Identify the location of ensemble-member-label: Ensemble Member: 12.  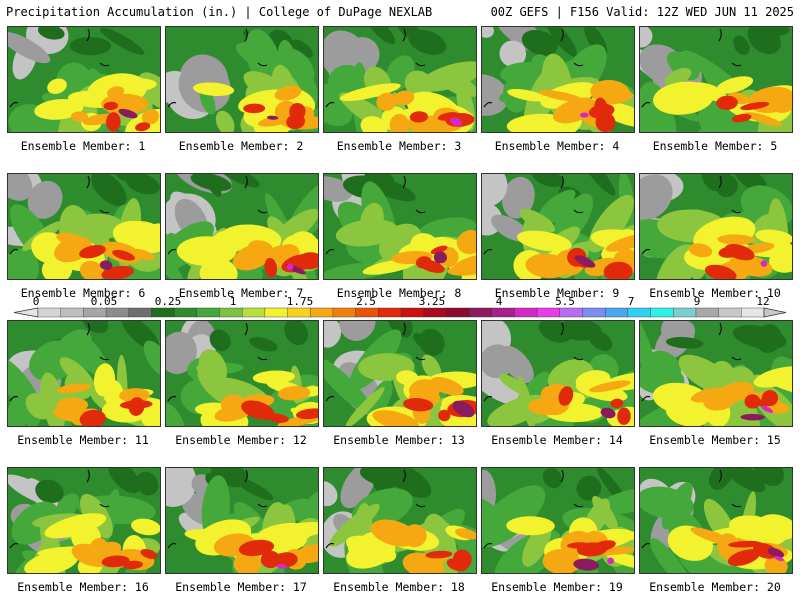
(241, 440).